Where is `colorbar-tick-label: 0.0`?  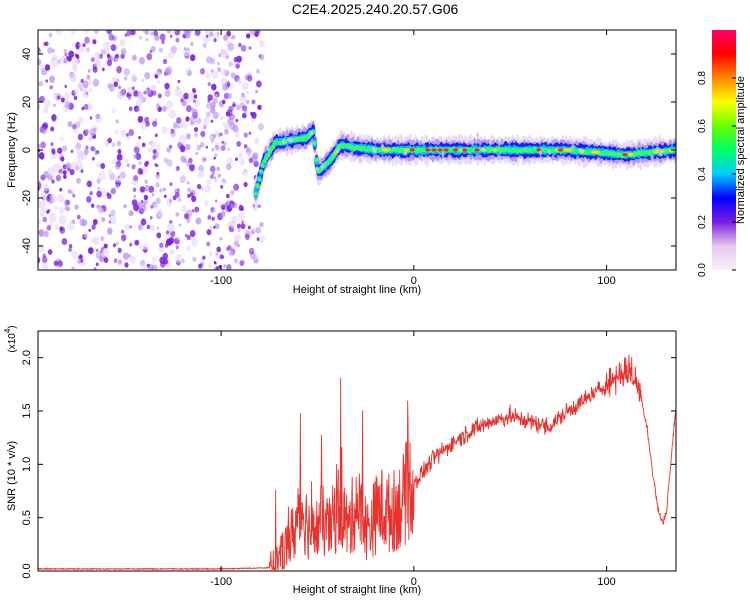 colorbar-tick-label: 0.0 is located at coordinates (702, 270).